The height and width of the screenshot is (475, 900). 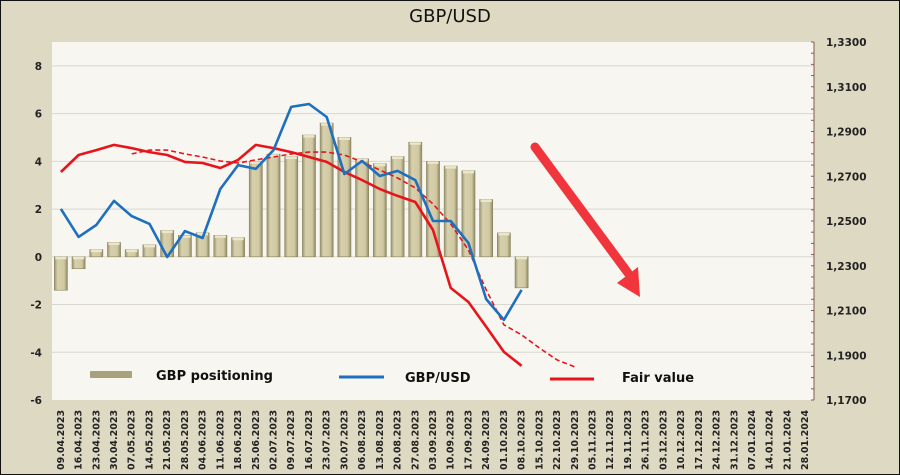 I want to click on right-axis-tick-label: 1,2100, so click(x=846, y=312).